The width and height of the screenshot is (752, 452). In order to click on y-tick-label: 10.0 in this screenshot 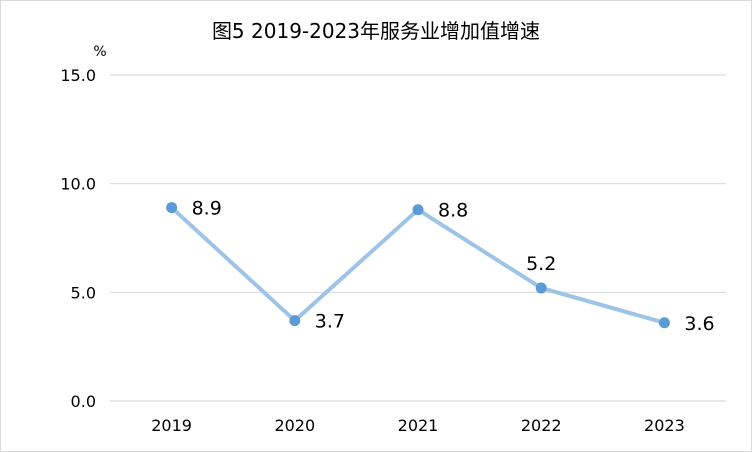, I will do `click(78, 184)`.